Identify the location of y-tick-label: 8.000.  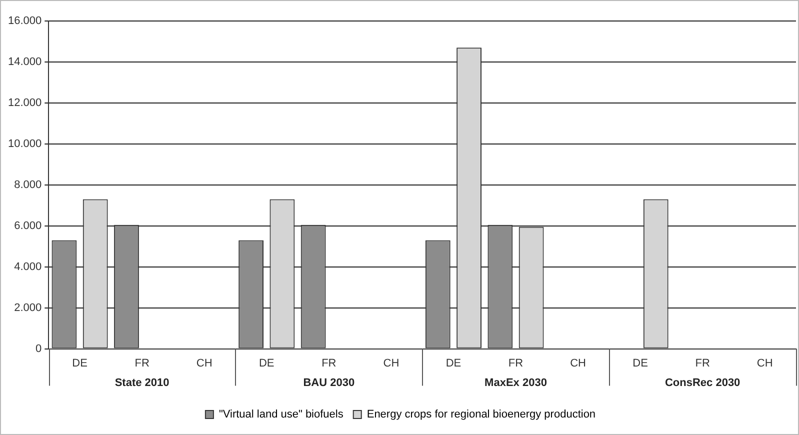
(28, 184).